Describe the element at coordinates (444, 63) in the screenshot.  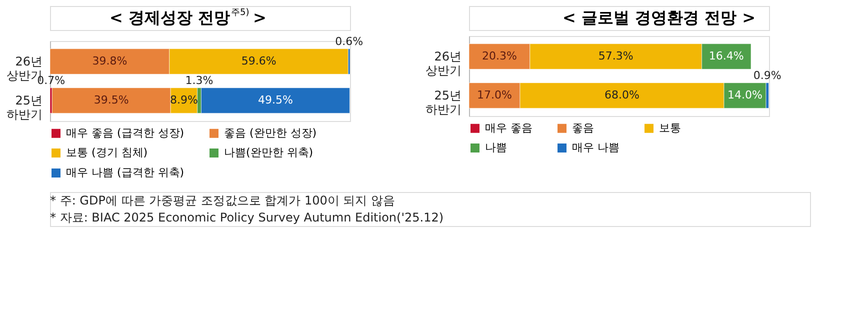
I see `y-tick-label: 26년 상반기` at that location.